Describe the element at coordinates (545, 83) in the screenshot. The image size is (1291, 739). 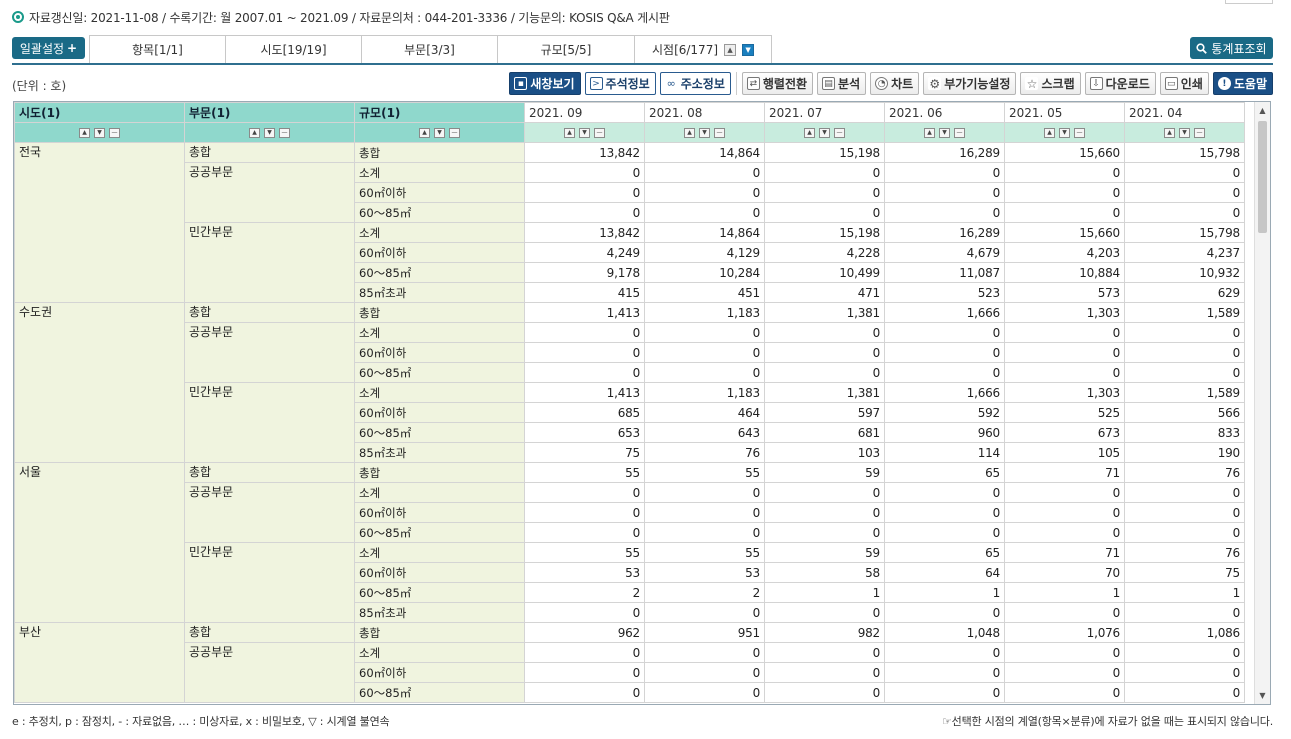
I see `new-window-button: ▪ 새창보기` at that location.